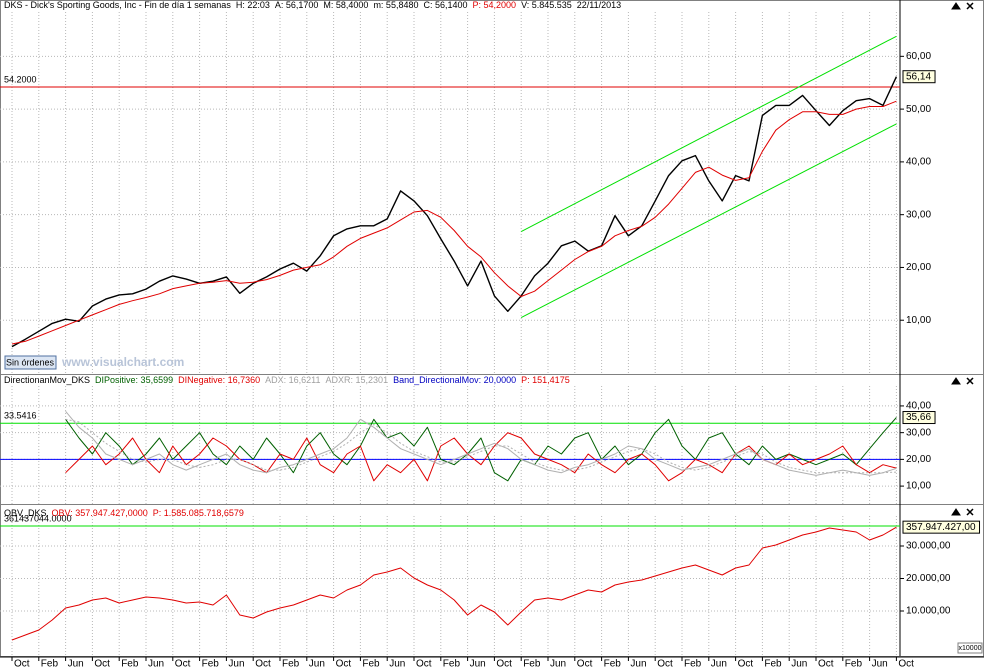 The width and height of the screenshot is (984, 670). I want to click on axis-unit: x10000, so click(970, 648).